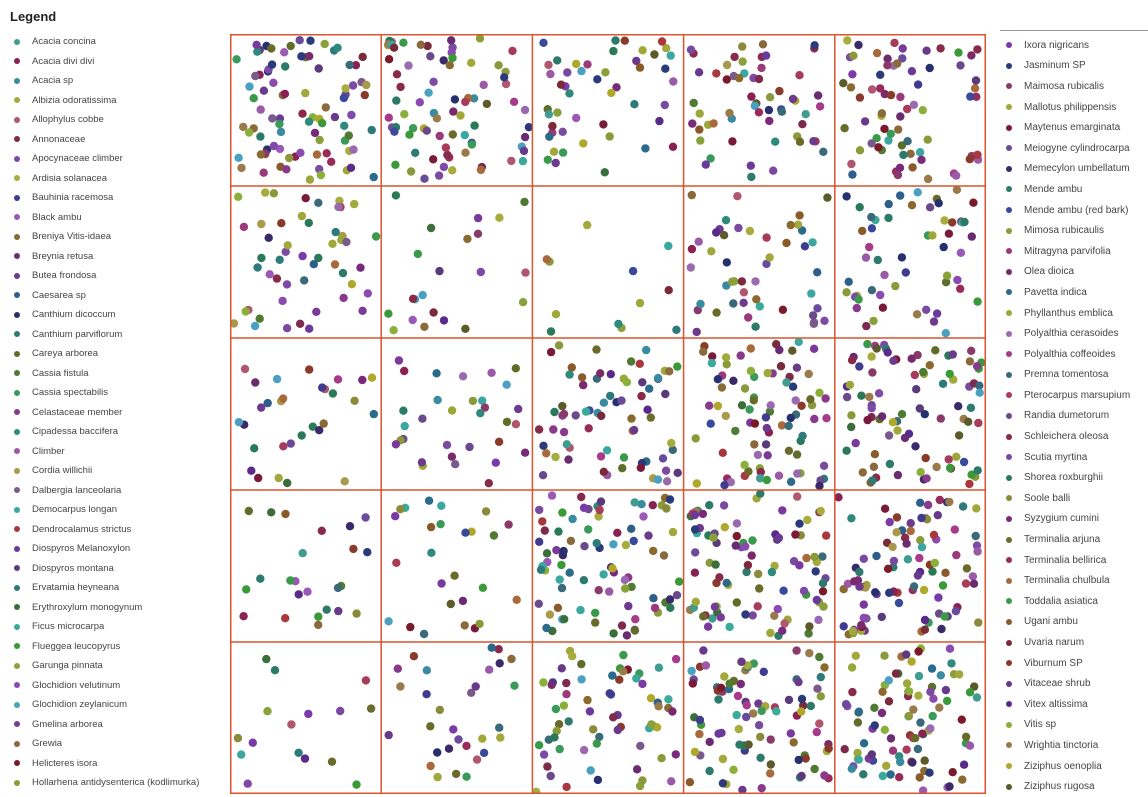 The image size is (1148, 797). What do you see at coordinates (75, 432) in the screenshot?
I see `legend-label: Cipadessa baccifera` at bounding box center [75, 432].